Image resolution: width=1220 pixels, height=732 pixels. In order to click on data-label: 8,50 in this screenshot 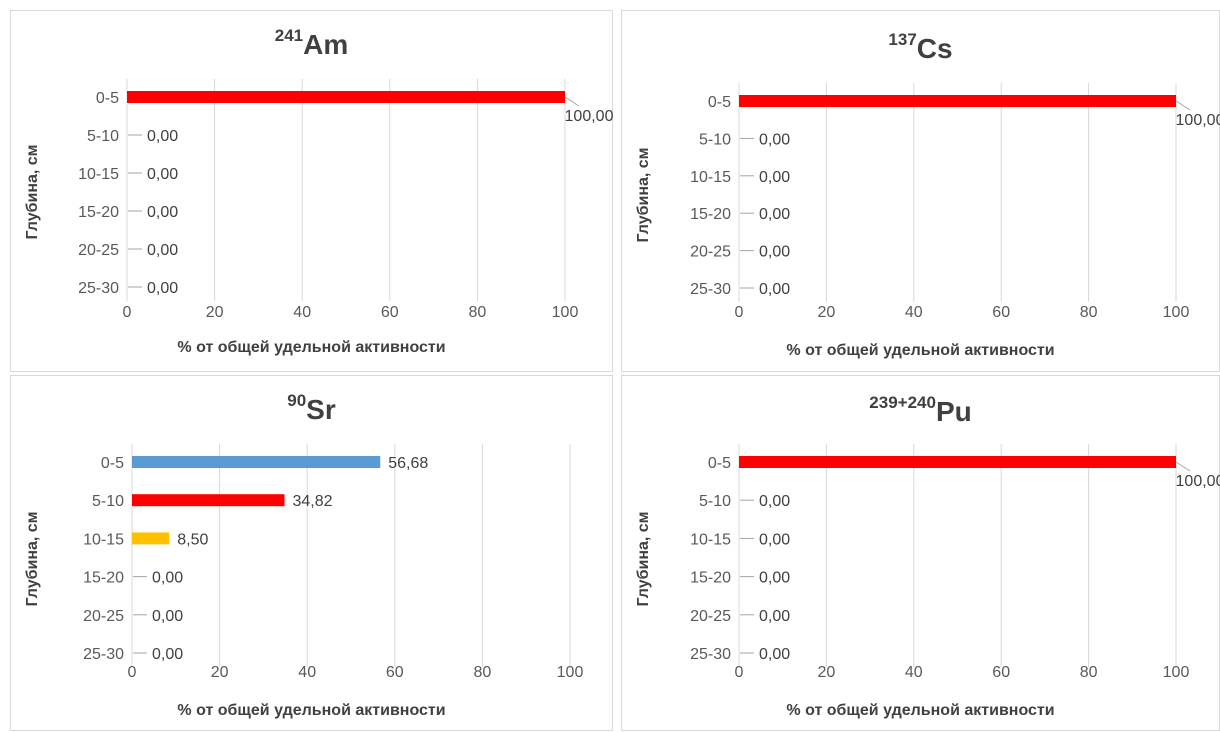, I will do `click(192, 539)`.